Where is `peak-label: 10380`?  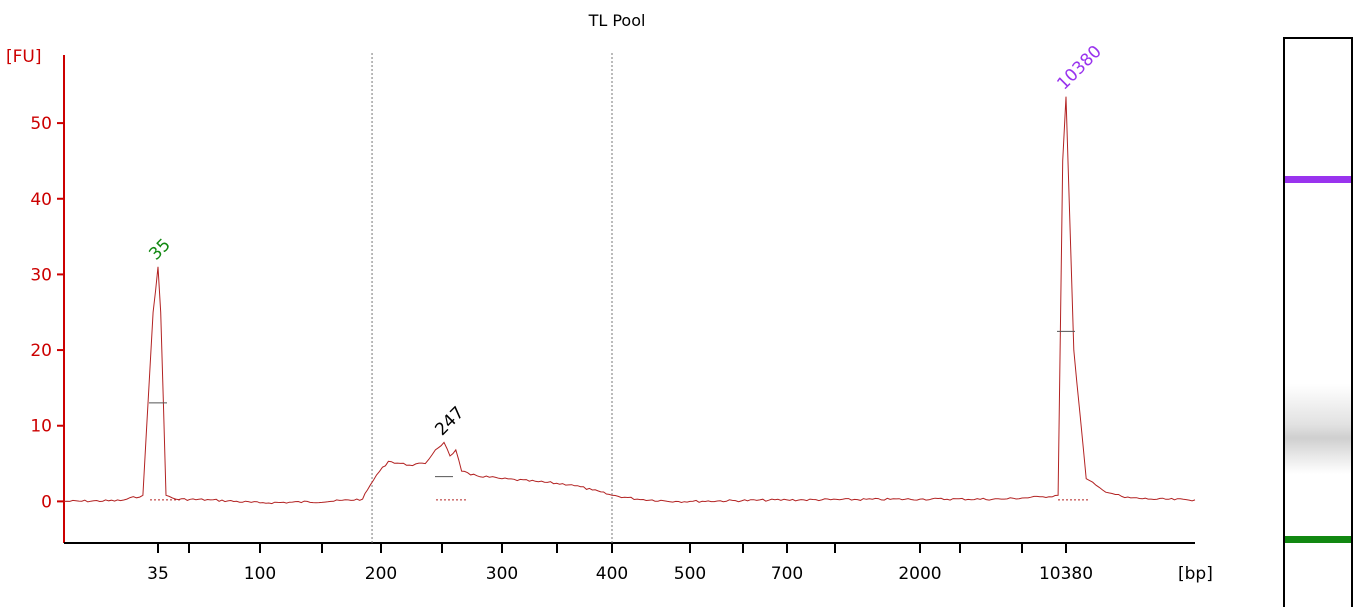 peak-label: 10380 is located at coordinates (1079, 68).